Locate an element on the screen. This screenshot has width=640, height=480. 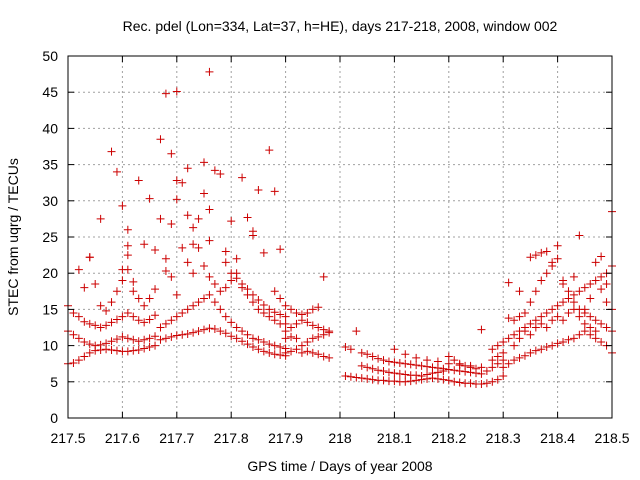
y-tick-label: 50 is located at coordinates (50, 56).